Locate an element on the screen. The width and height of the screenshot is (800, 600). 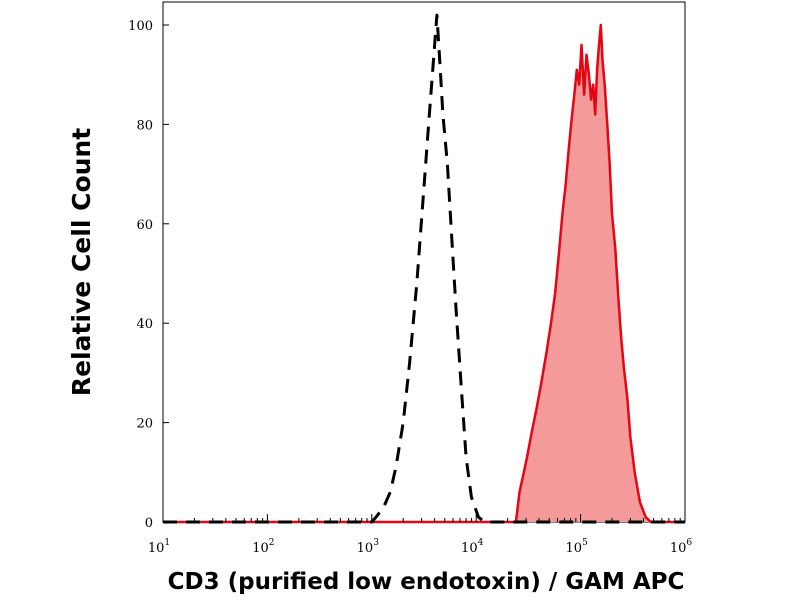
y-axis-title: Relative Cell Count is located at coordinates (81, 262).